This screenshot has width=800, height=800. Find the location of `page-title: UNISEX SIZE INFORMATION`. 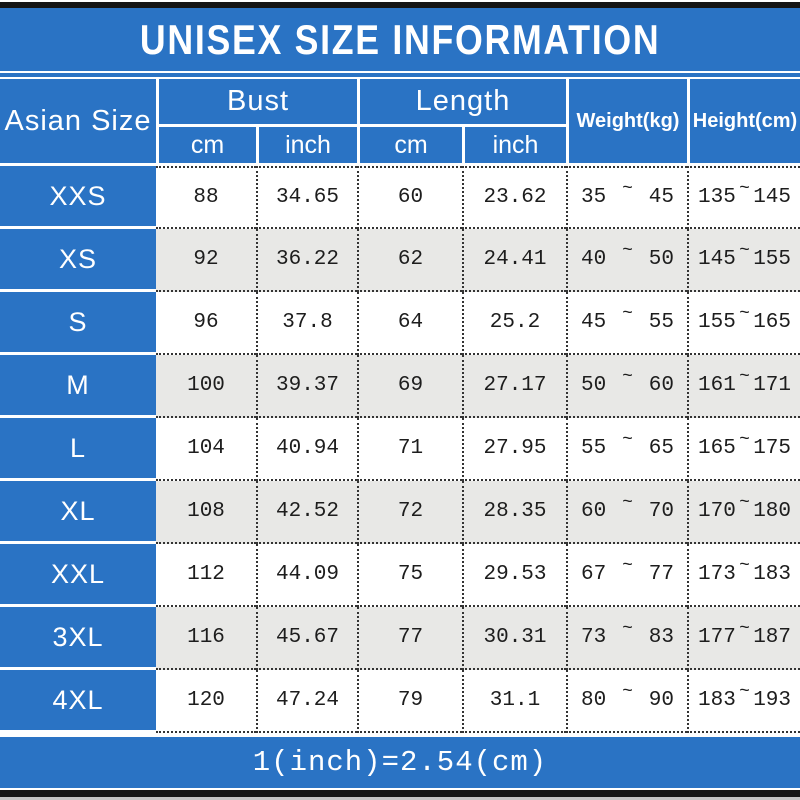

page-title: UNISEX SIZE INFORMATION is located at coordinates (400, 39).